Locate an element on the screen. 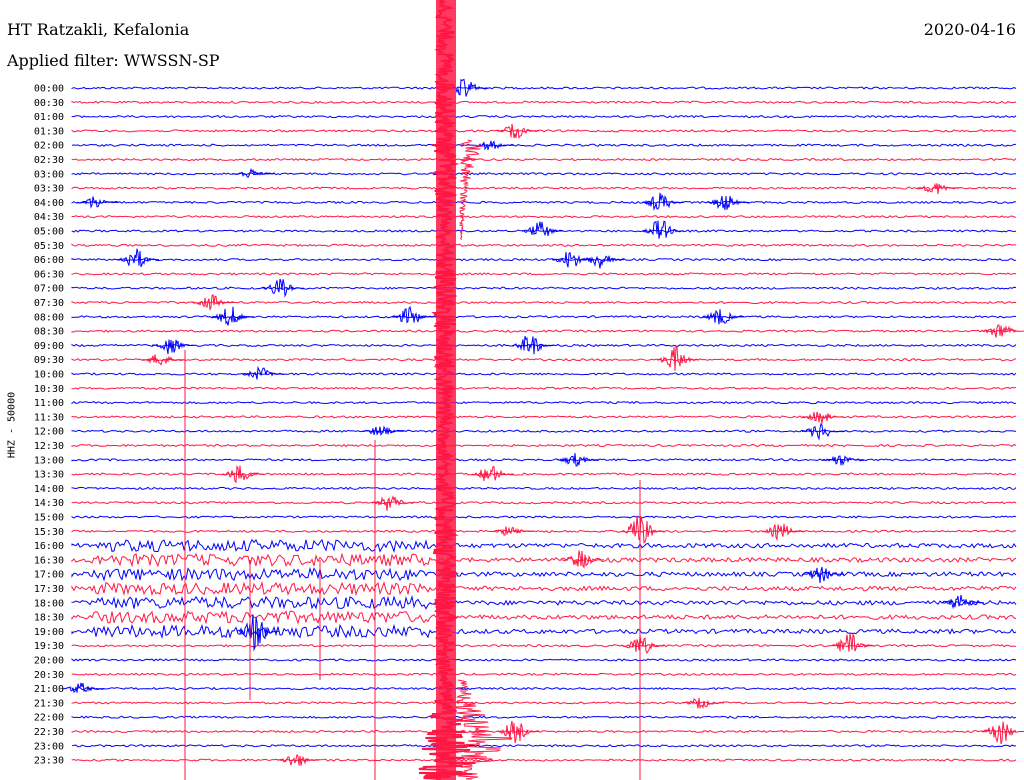 This screenshot has width=1024, height=780. trace-1900 is located at coordinates (544, 631).